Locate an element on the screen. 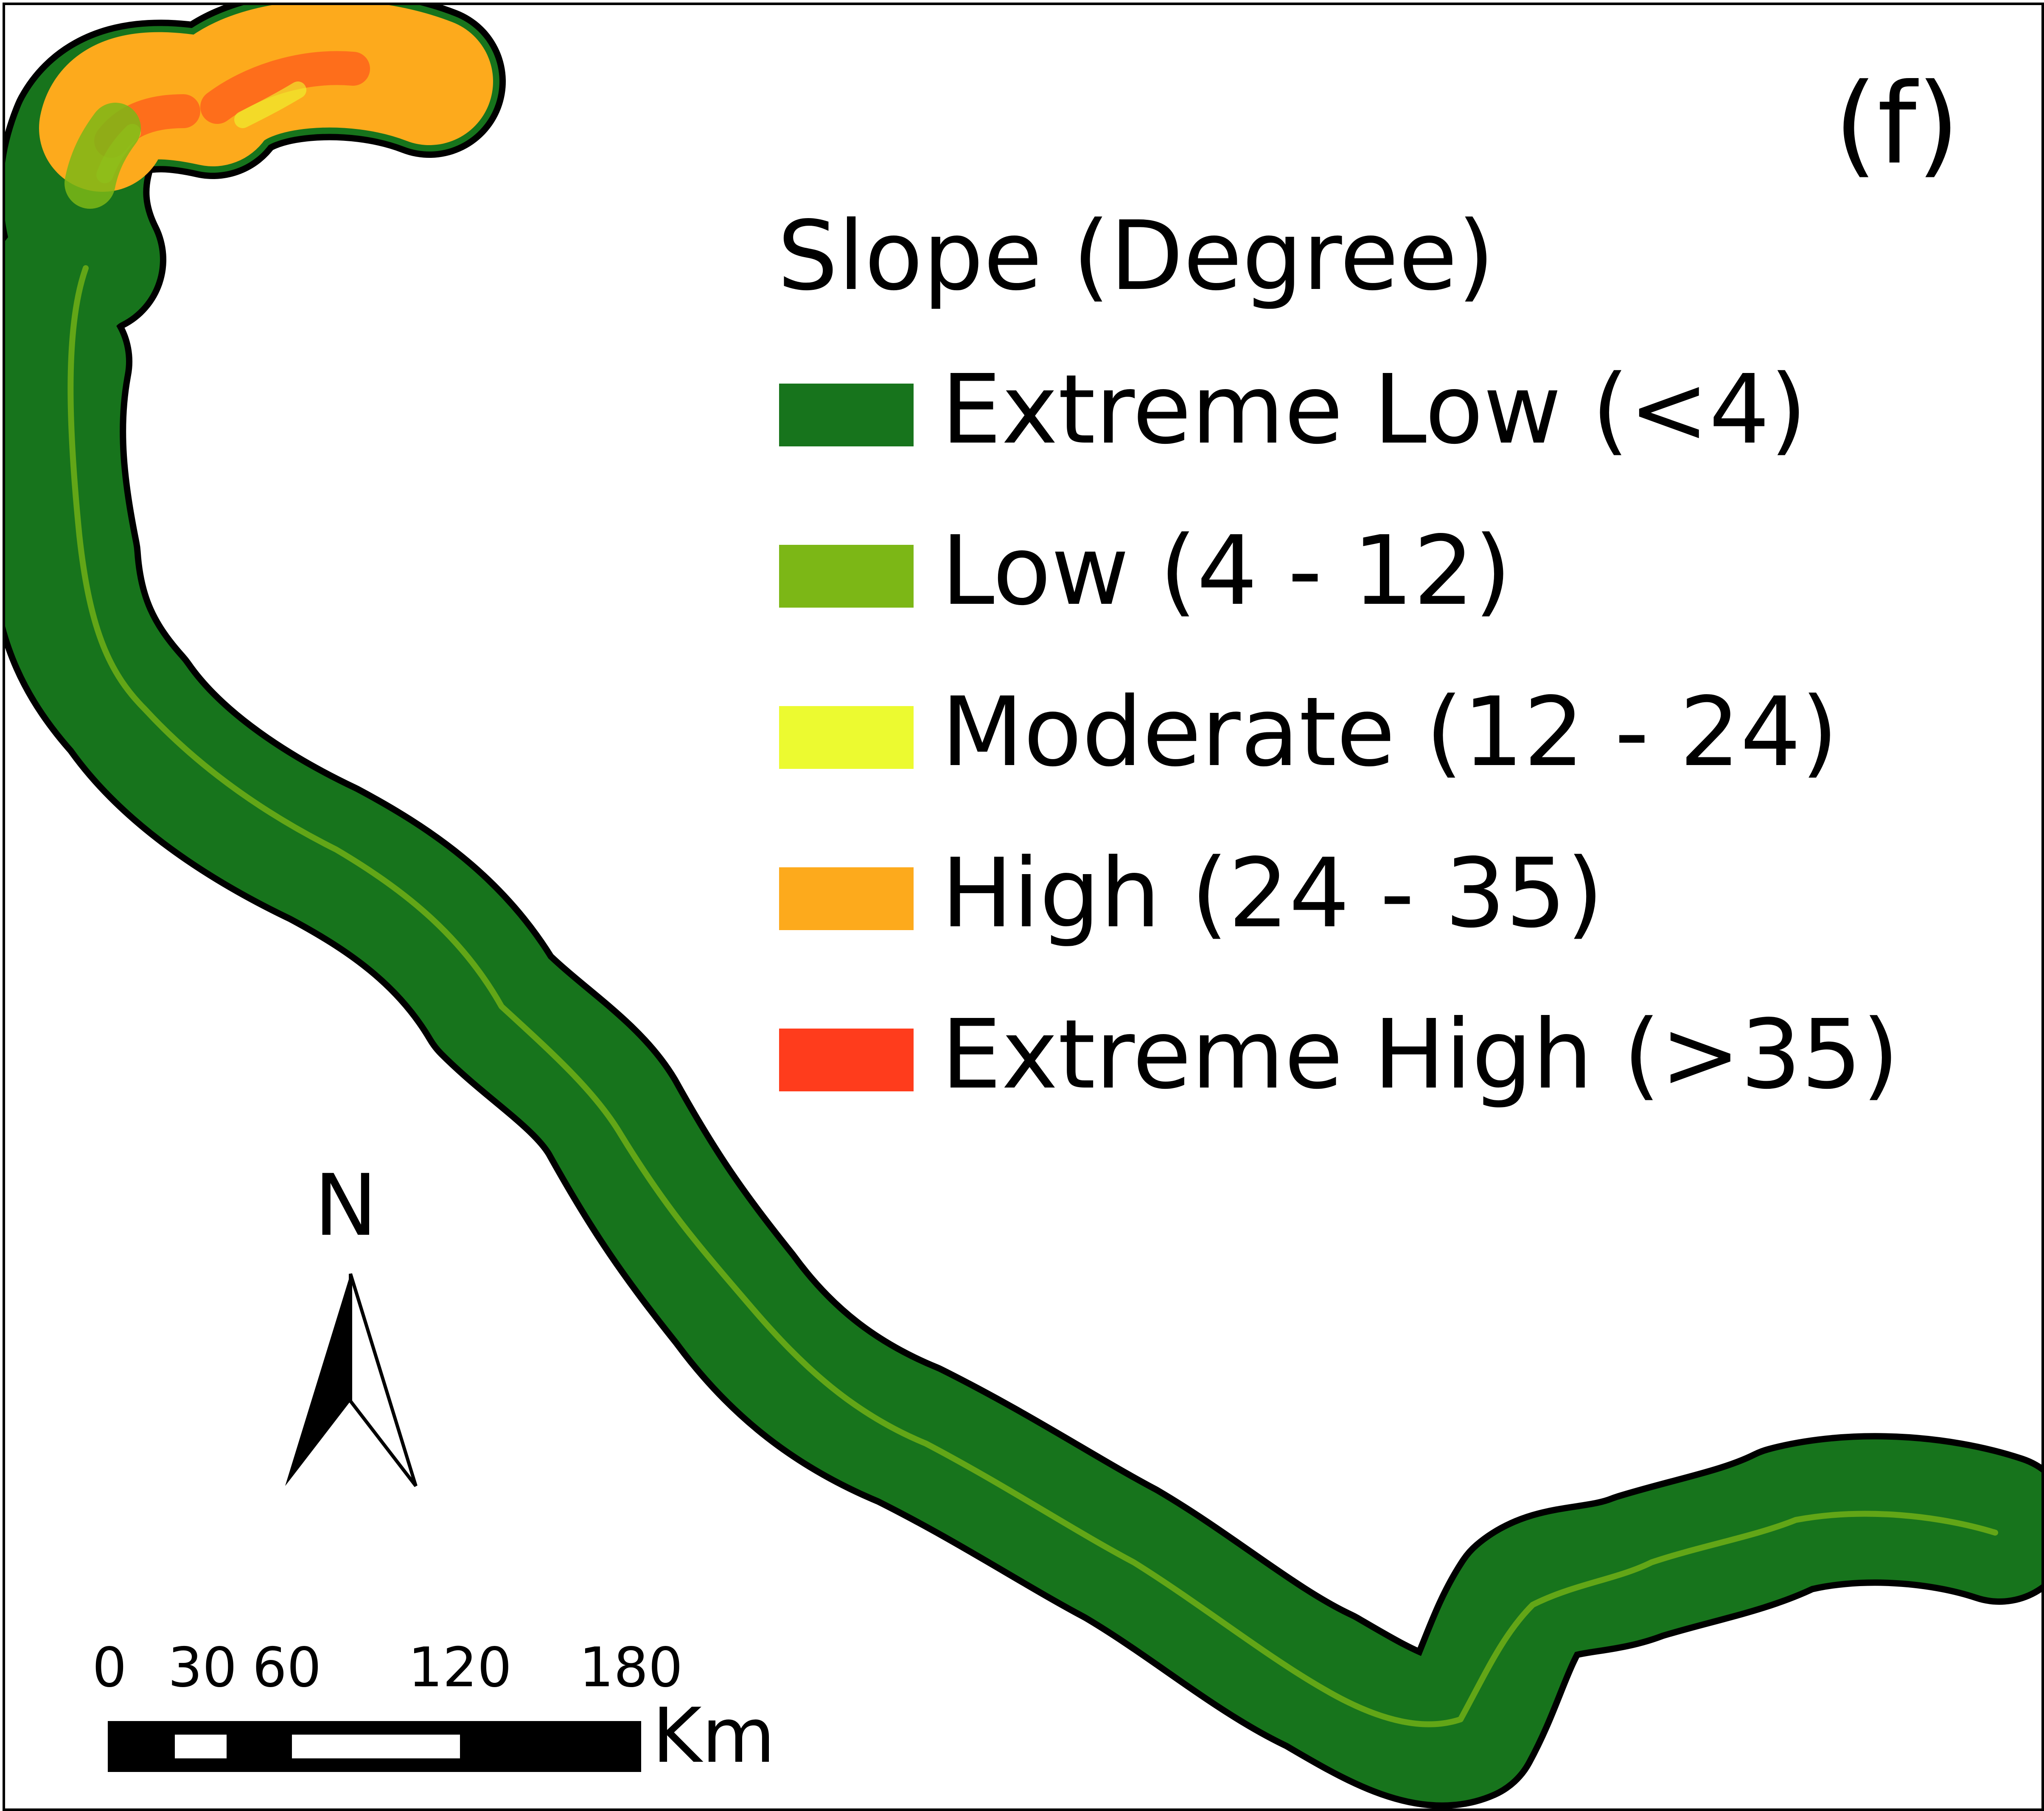 Image resolution: width=2044 pixels, height=1811 pixels. legend-label-extreme-high: Extreme High (>35) is located at coordinates (1420, 1054).